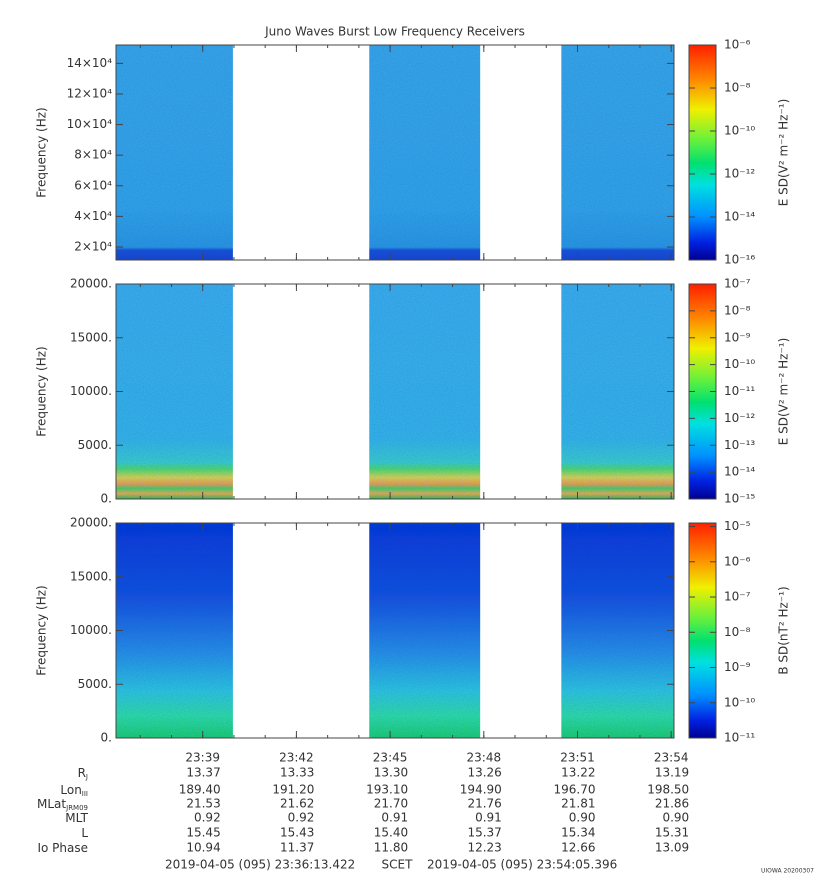 The height and width of the screenshot is (880, 815). What do you see at coordinates (671, 758) in the screenshot?
I see `x-tick-label: 23:54` at bounding box center [671, 758].